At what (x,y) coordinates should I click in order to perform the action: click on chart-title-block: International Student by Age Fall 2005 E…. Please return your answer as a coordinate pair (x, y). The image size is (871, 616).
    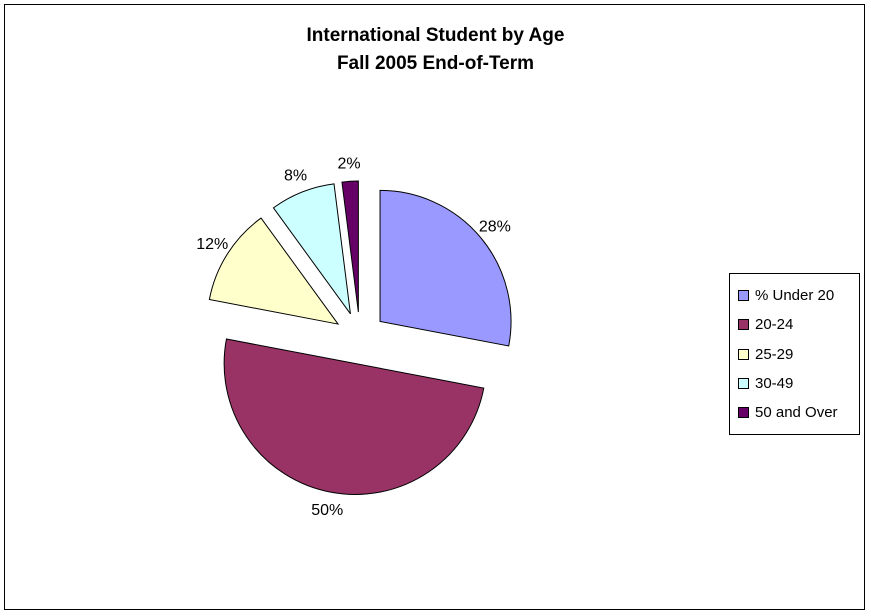
    Looking at the image, I should click on (435, 50).